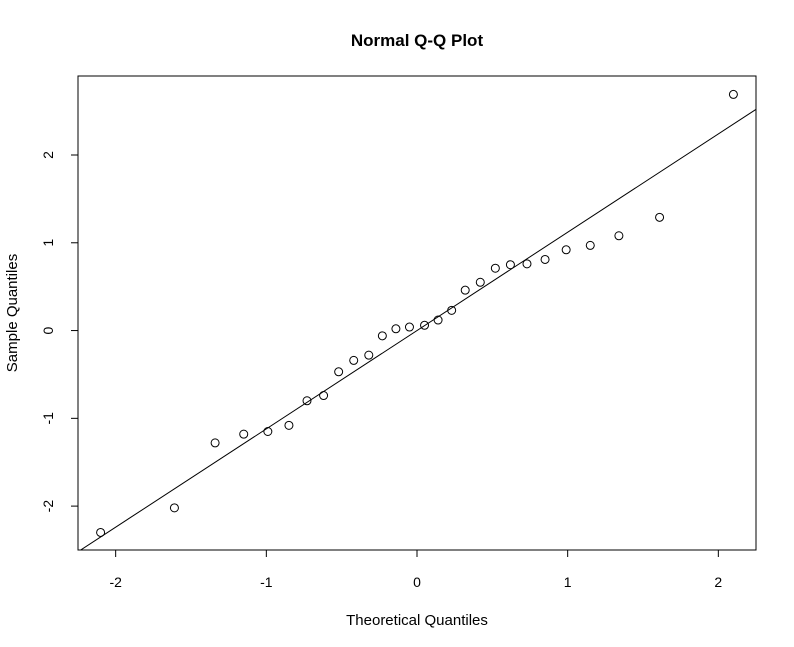  Describe the element at coordinates (48, 243) in the screenshot. I see `y-tick-label: 1` at that location.